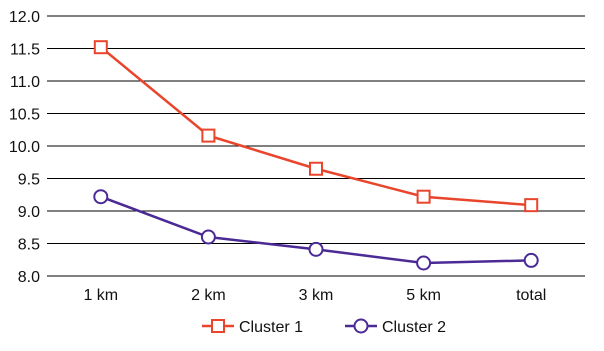  I want to click on y-tick-label: 8.0, so click(29, 277).